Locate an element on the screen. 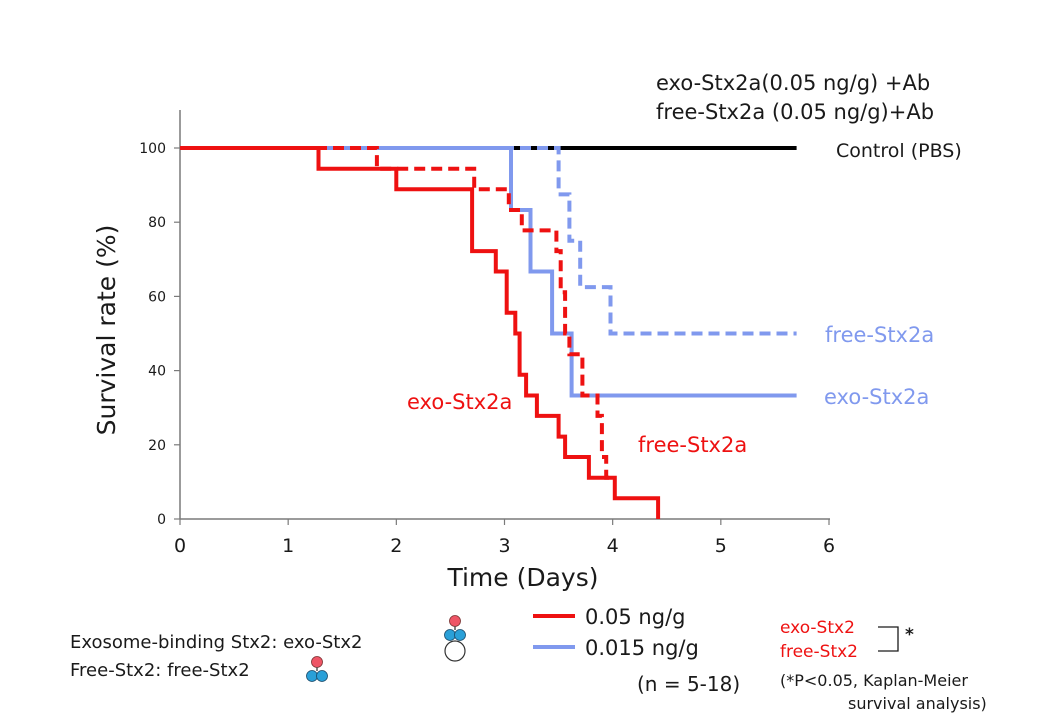 Image resolution: width=1040 pixels, height=720 pixels. x-tick-label: 6 is located at coordinates (829, 546).